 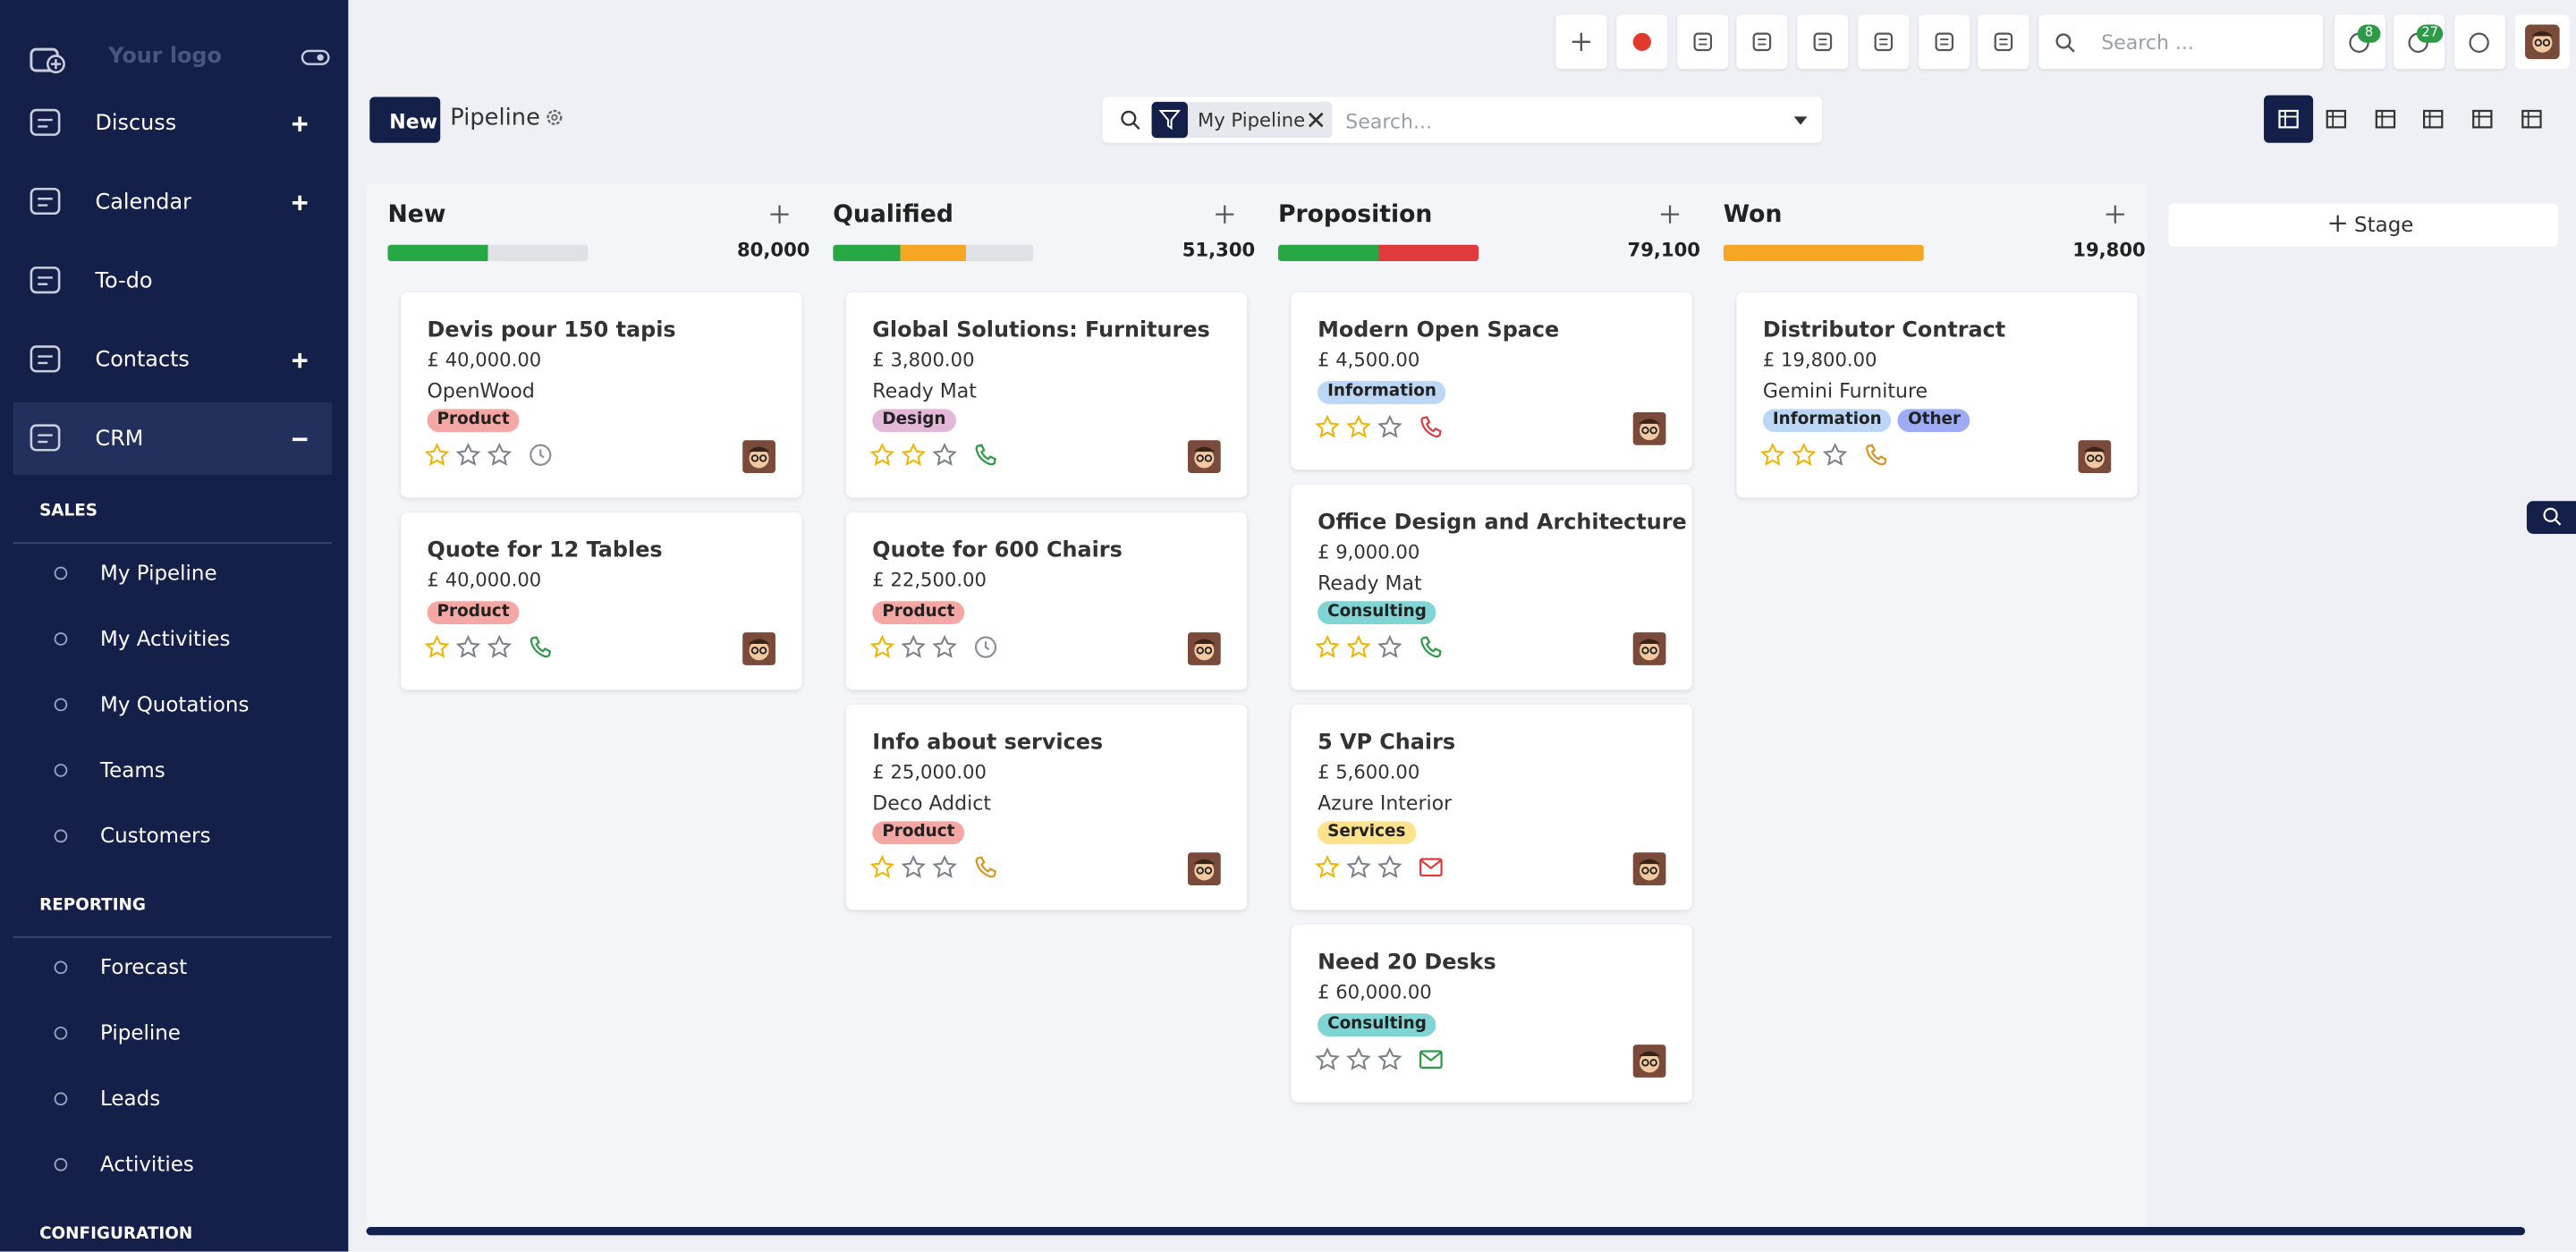 What do you see at coordinates (1664, 250) in the screenshot?
I see `column-total: 79,100` at bounding box center [1664, 250].